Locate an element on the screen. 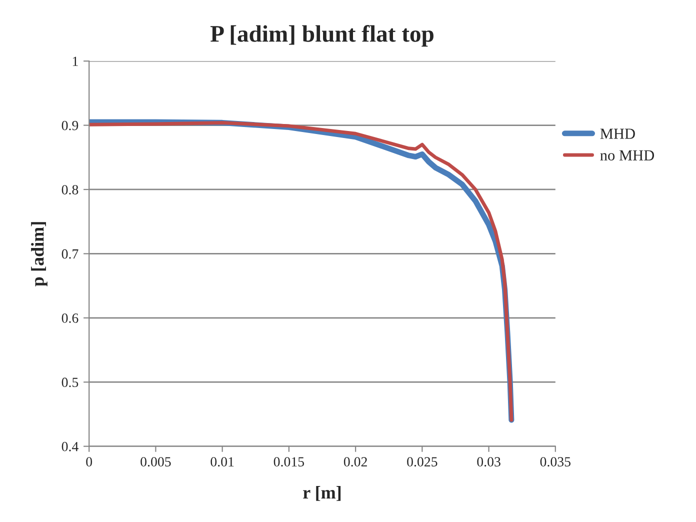  y-tick-label: 0.9 is located at coordinates (70, 125).